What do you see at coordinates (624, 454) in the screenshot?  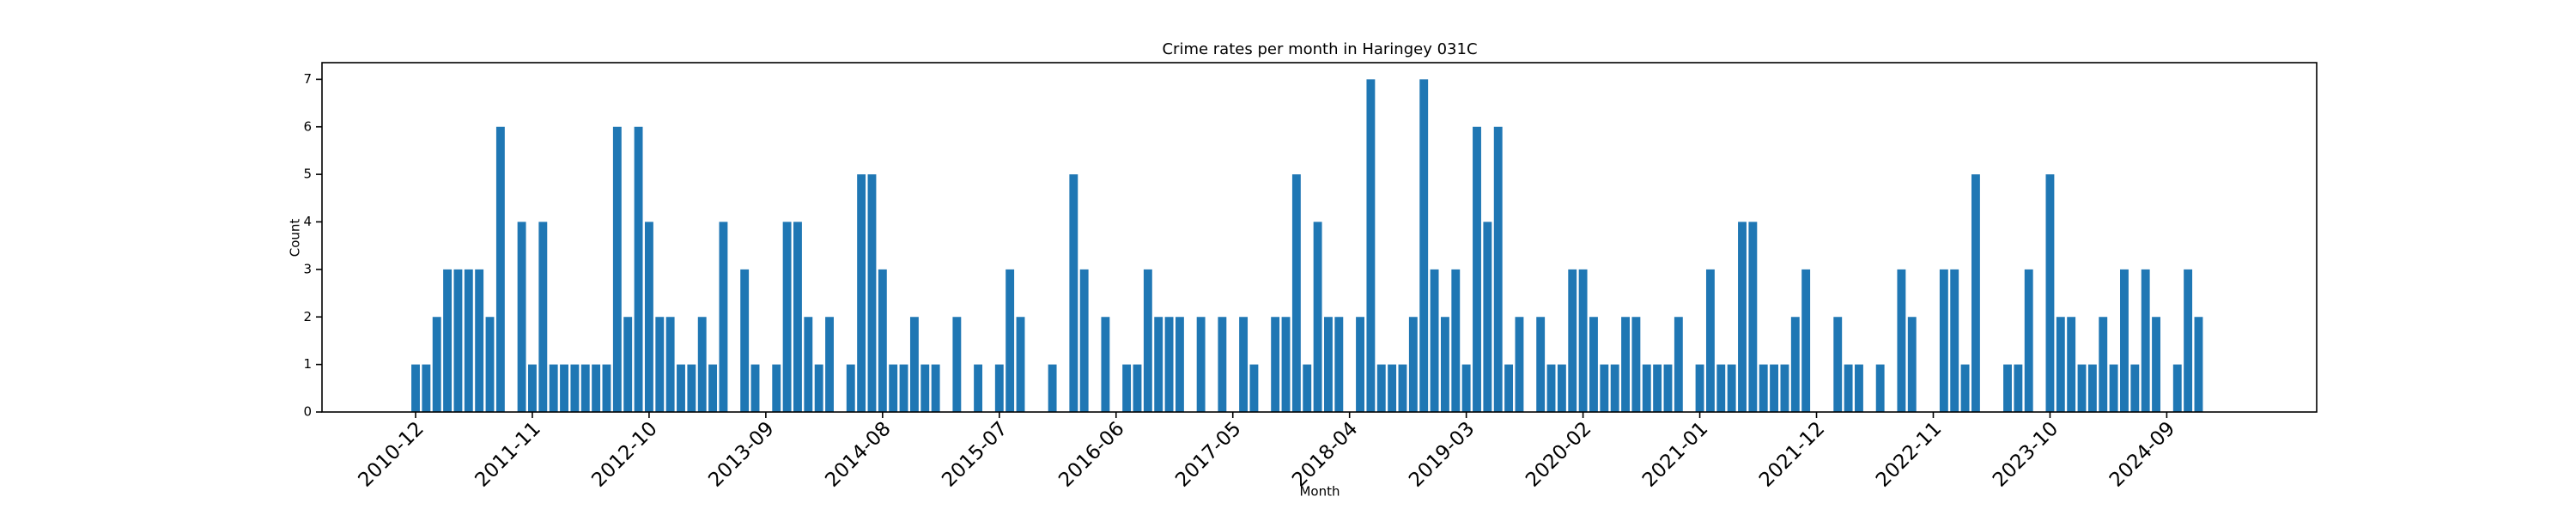 I see `x-tick-label: 2012-10` at bounding box center [624, 454].